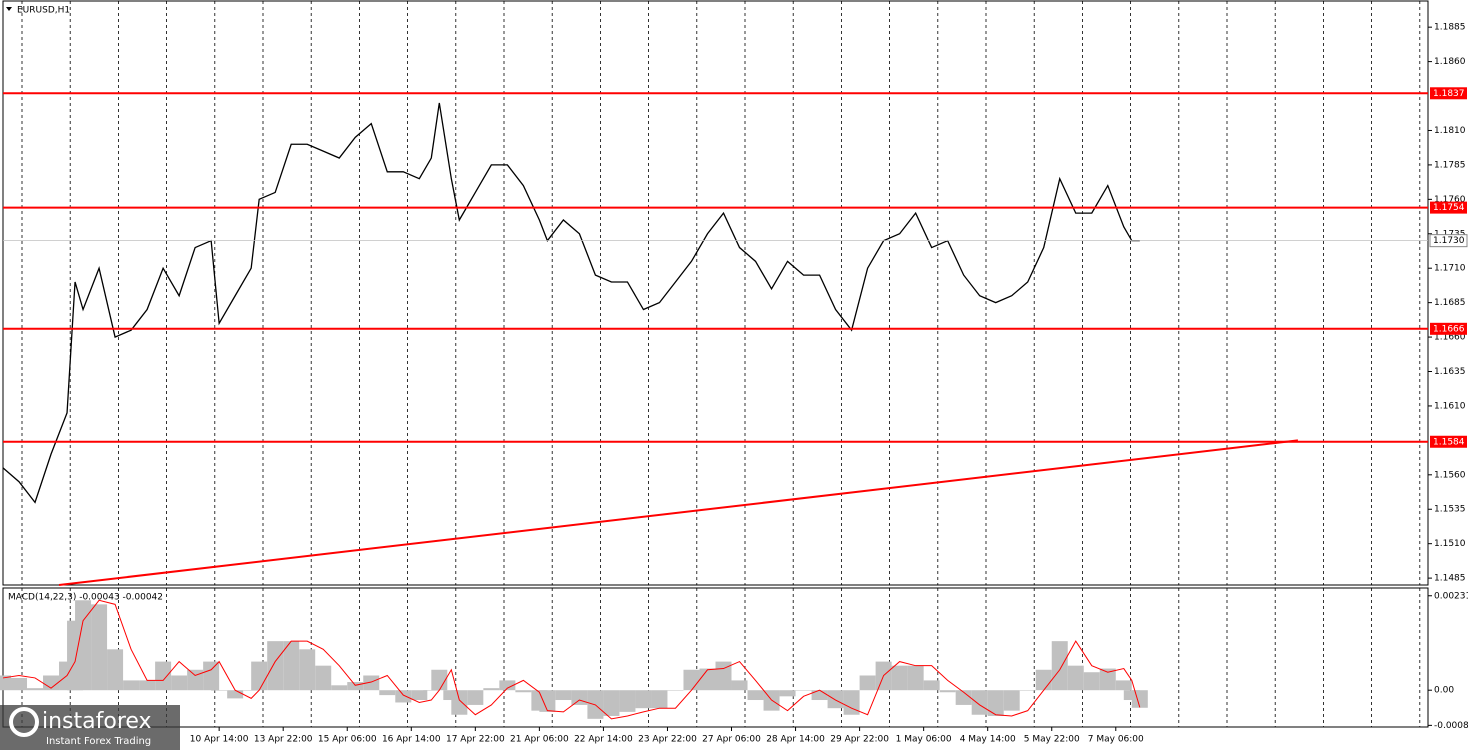 The width and height of the screenshot is (1468, 750). What do you see at coordinates (1450, 28) in the screenshot?
I see `y-tick-label: 1.1885` at bounding box center [1450, 28].